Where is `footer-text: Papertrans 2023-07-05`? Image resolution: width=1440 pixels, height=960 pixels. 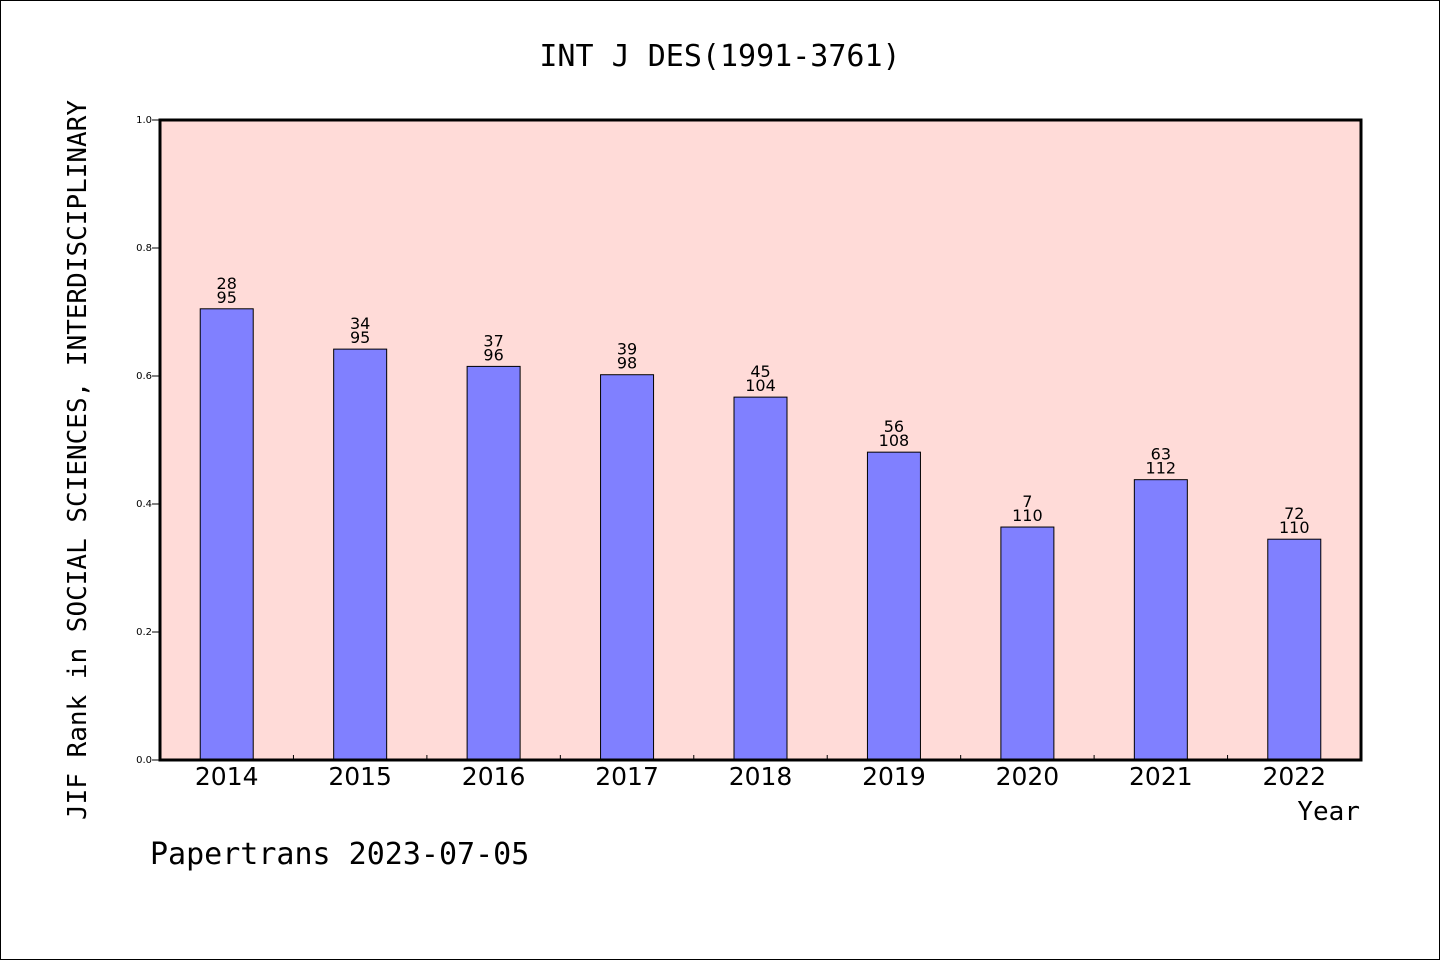
footer-text: Papertrans 2023-07-05 is located at coordinates (339, 854).